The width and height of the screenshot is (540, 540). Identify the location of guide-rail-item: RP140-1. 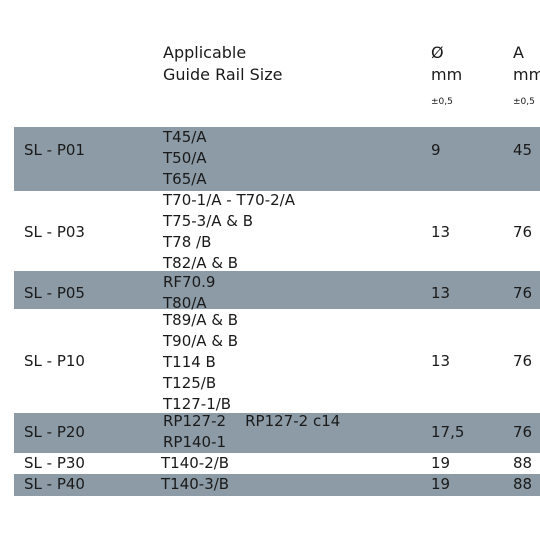
(195, 442).